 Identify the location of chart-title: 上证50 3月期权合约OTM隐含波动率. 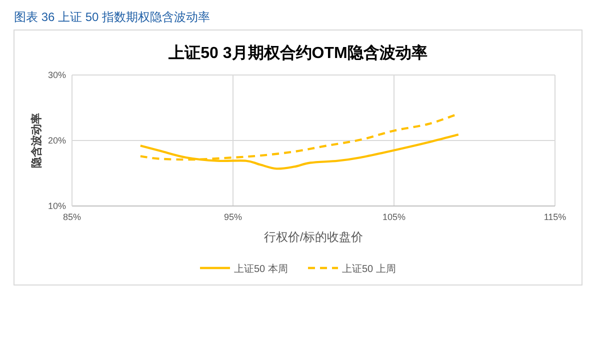
(298, 52).